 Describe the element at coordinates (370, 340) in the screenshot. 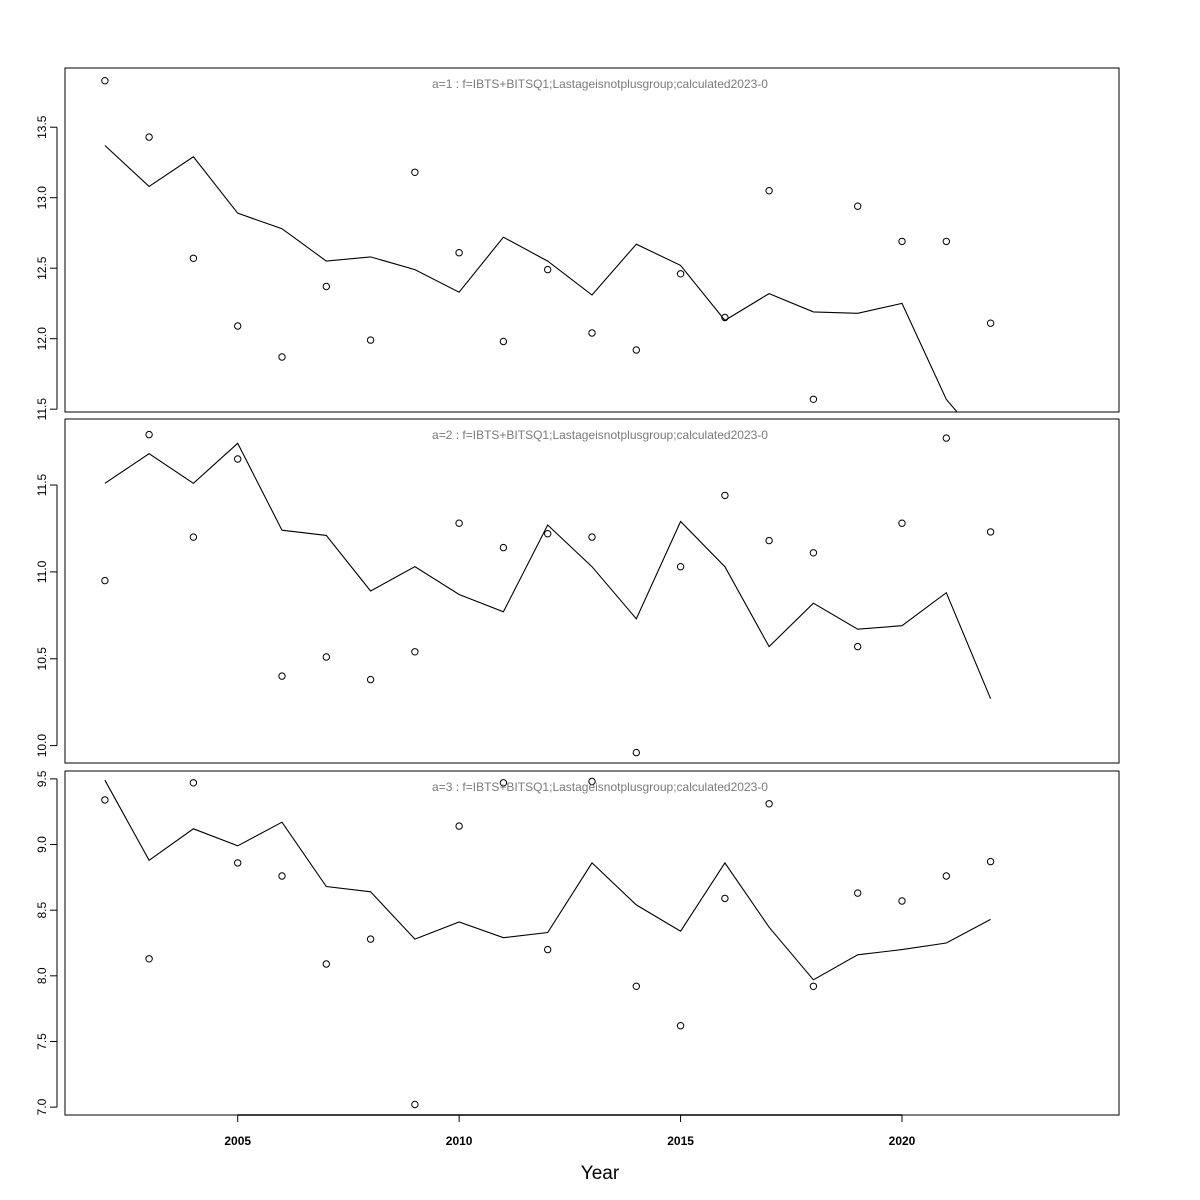

I see `panel-1-point-2008` at that location.